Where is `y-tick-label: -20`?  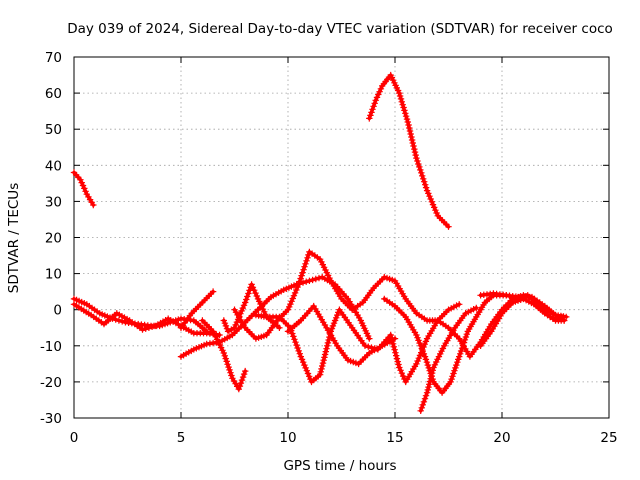
y-tick-label: -20 is located at coordinates (51, 383).